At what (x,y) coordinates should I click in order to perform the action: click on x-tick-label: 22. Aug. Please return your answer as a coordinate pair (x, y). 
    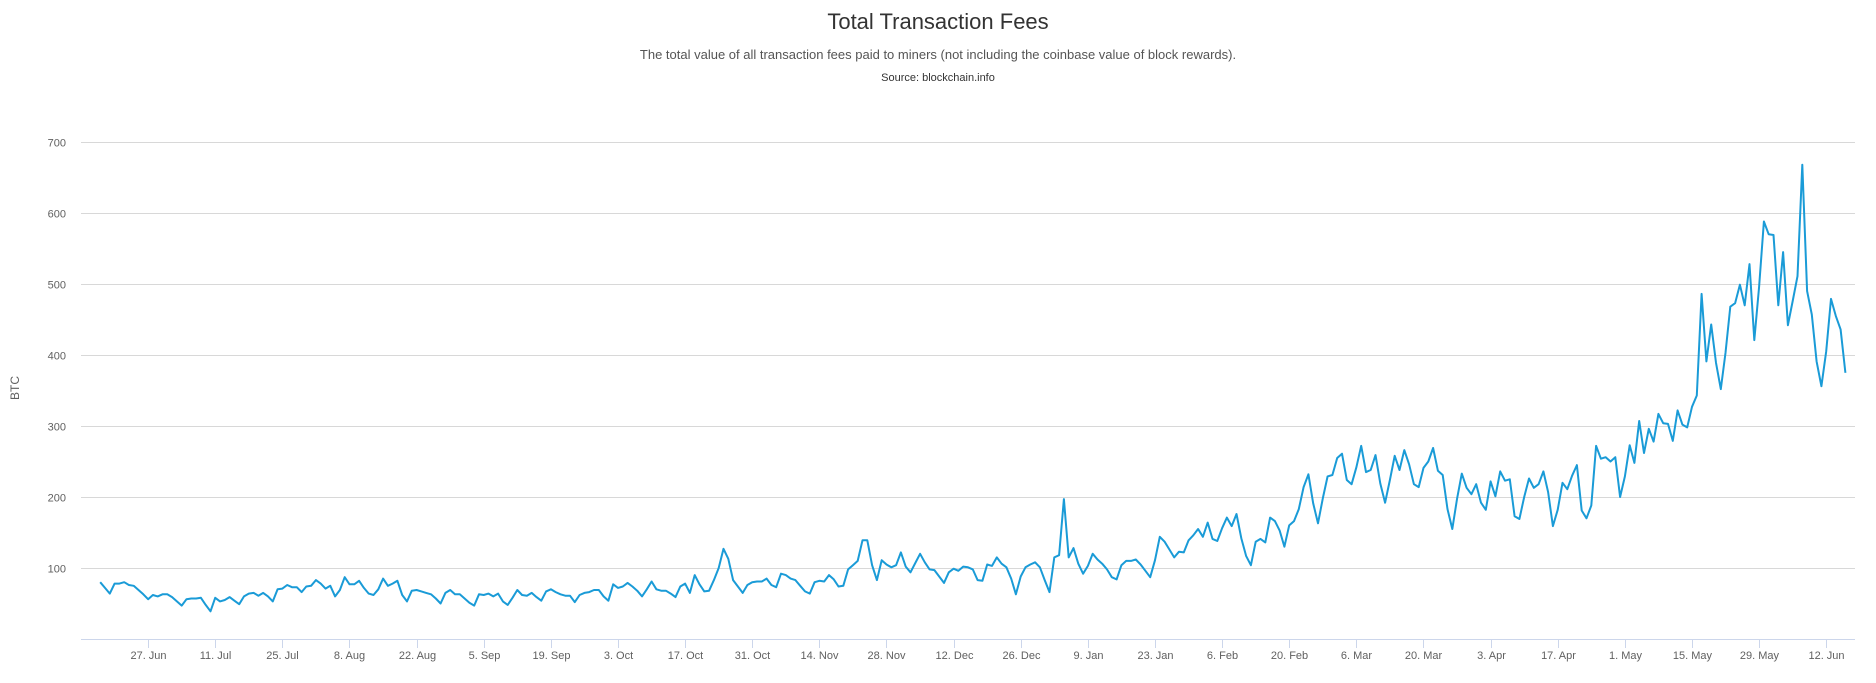
    Looking at the image, I should click on (417, 656).